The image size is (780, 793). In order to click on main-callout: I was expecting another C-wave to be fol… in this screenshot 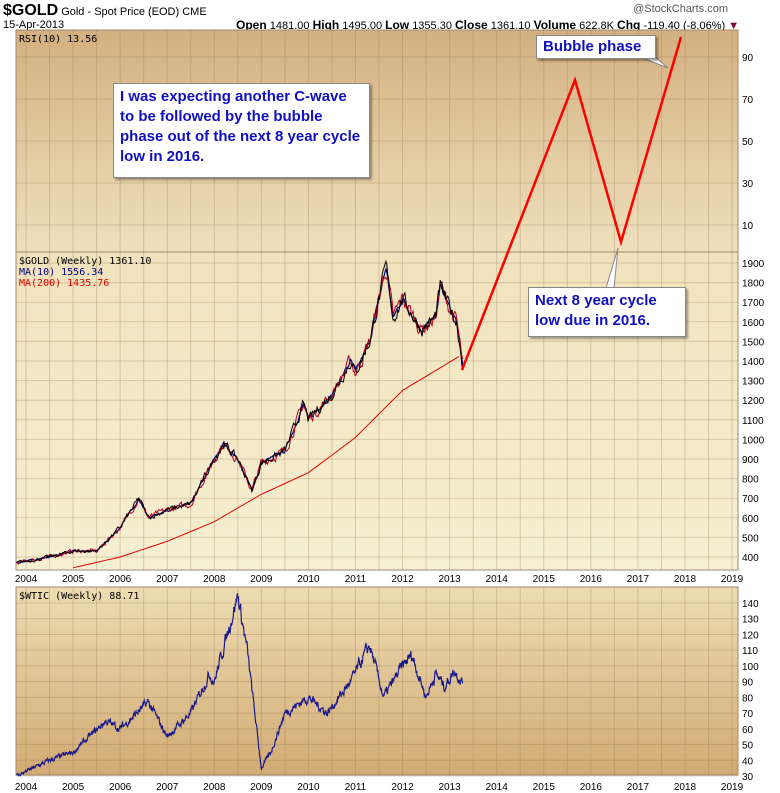, I will do `click(241, 130)`.